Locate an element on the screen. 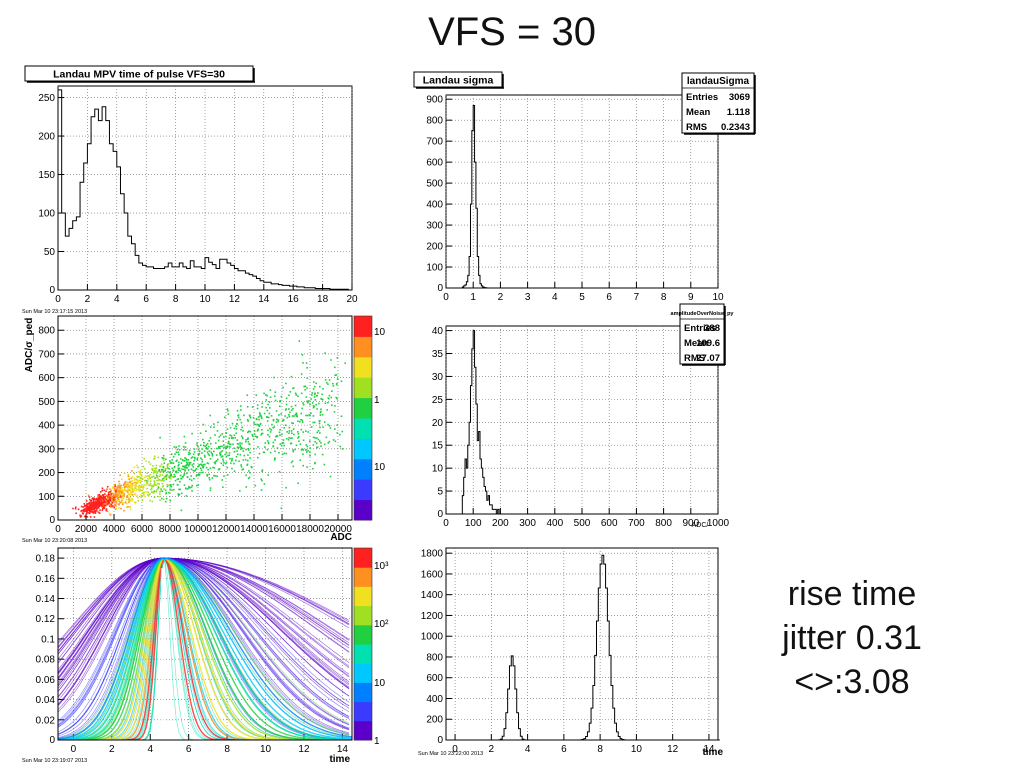 The width and height of the screenshot is (1024, 768). side-note-line-3: <>:3.08 is located at coordinates (852, 682).